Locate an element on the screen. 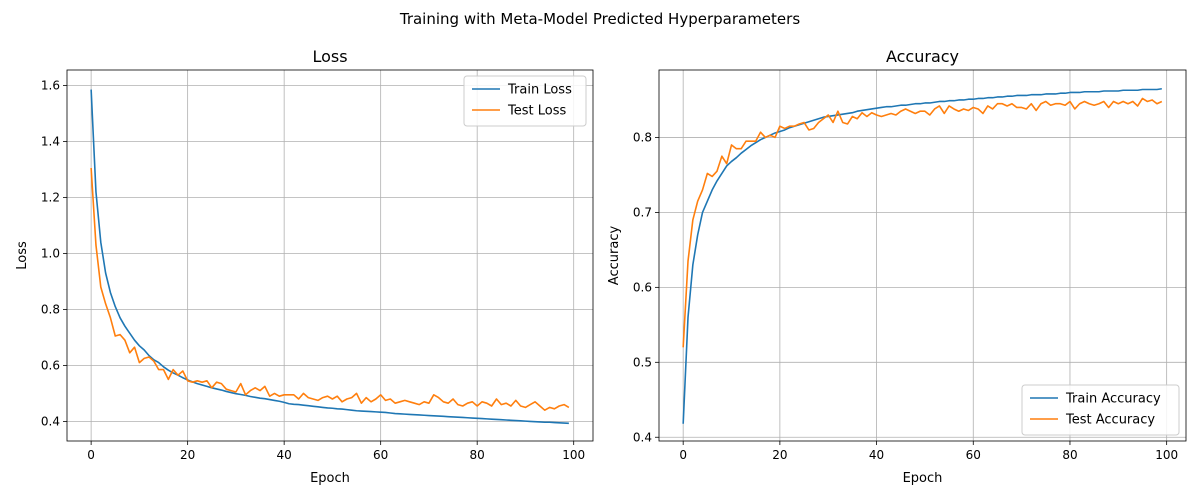 The image size is (1200, 500). accuracy-legend: Train Accuracy Test Accuracy is located at coordinates (1100, 410).